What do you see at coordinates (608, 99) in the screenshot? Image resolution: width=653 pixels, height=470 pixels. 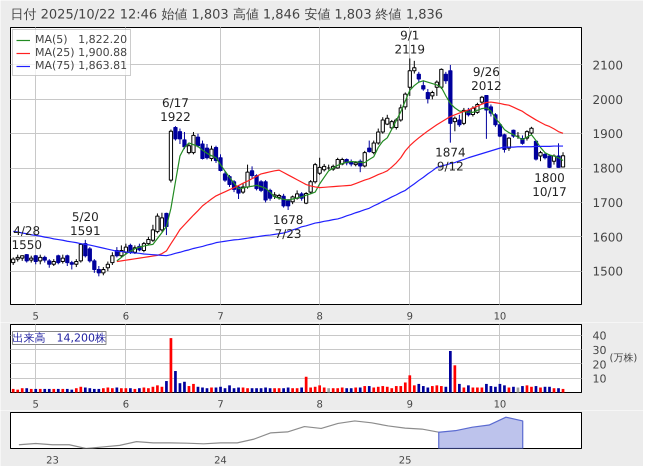 I see `y-tick-label: 2000` at bounding box center [608, 99].